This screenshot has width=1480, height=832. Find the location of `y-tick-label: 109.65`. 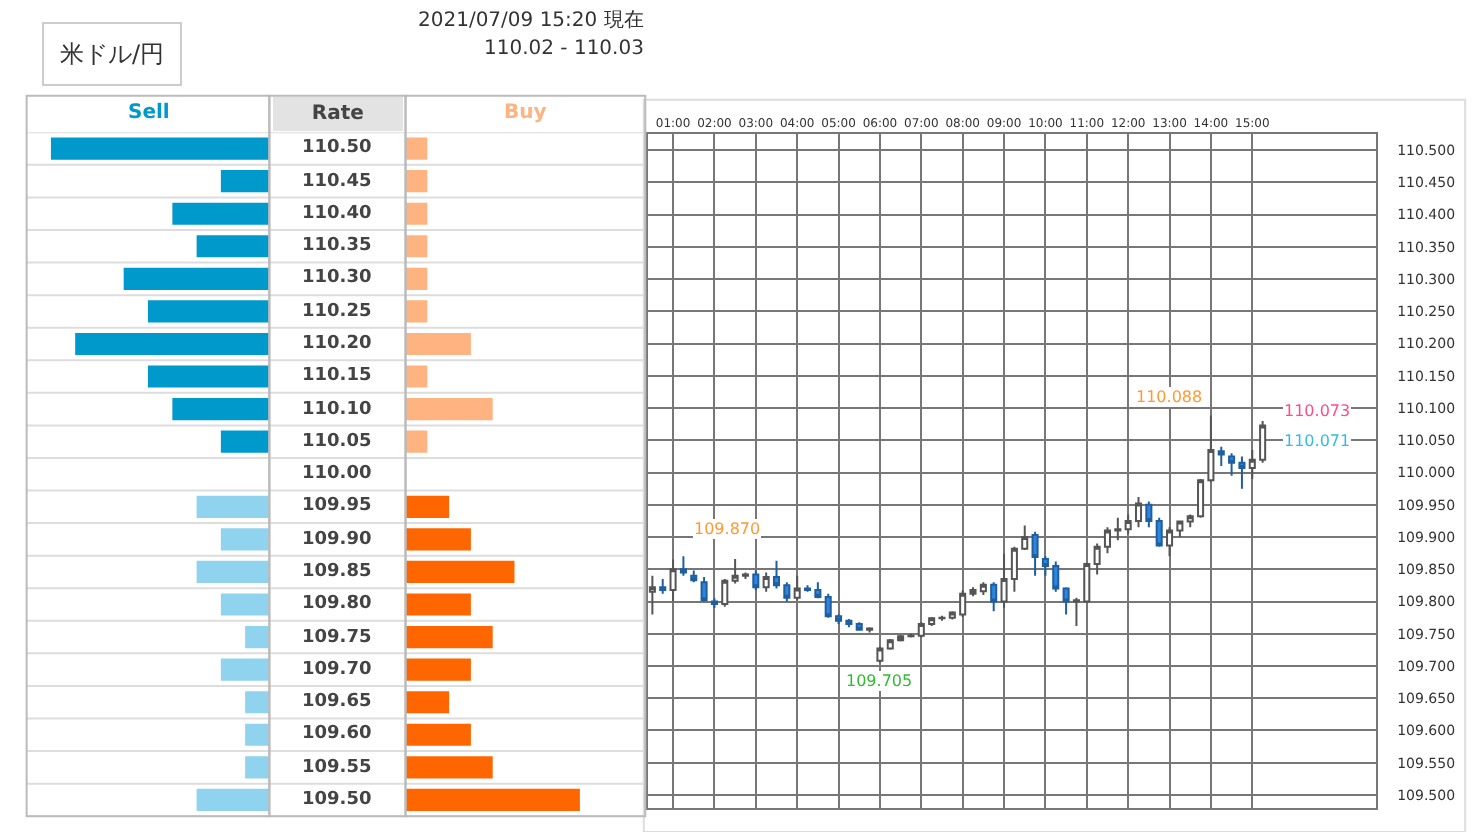

y-tick-label: 109.65 is located at coordinates (337, 702).